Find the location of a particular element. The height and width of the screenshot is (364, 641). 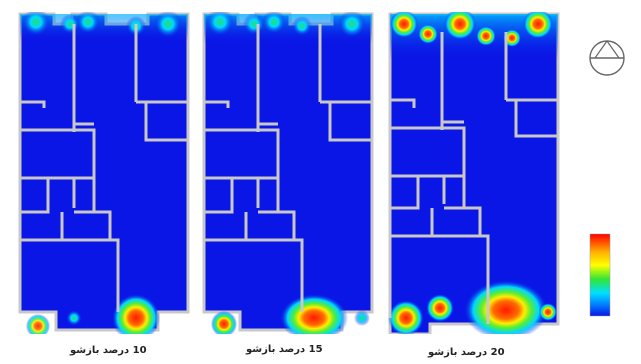

north-arrow-icon is located at coordinates (607, 60).